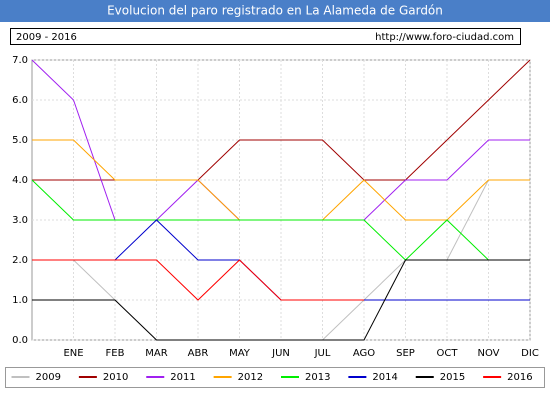  I want to click on title-bar, so click(275, 11).